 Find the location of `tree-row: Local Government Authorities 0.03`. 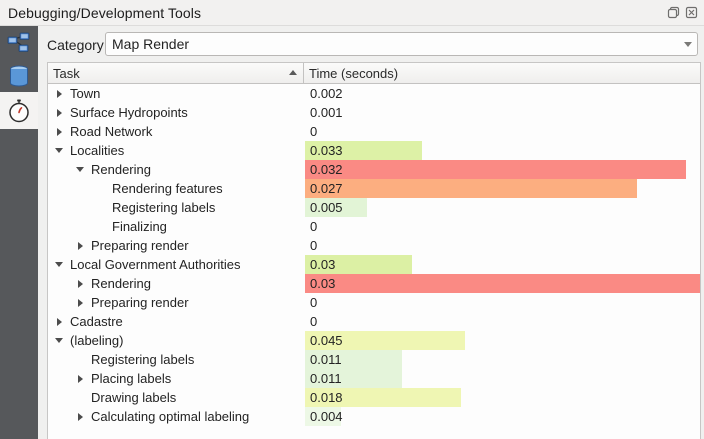

tree-row: Local Government Authorities 0.03 is located at coordinates (374, 264).